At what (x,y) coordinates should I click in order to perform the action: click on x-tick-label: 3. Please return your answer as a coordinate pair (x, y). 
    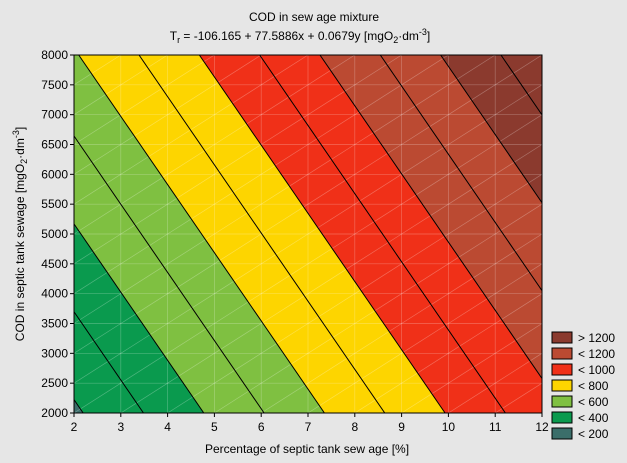
    Looking at the image, I should click on (120, 427).